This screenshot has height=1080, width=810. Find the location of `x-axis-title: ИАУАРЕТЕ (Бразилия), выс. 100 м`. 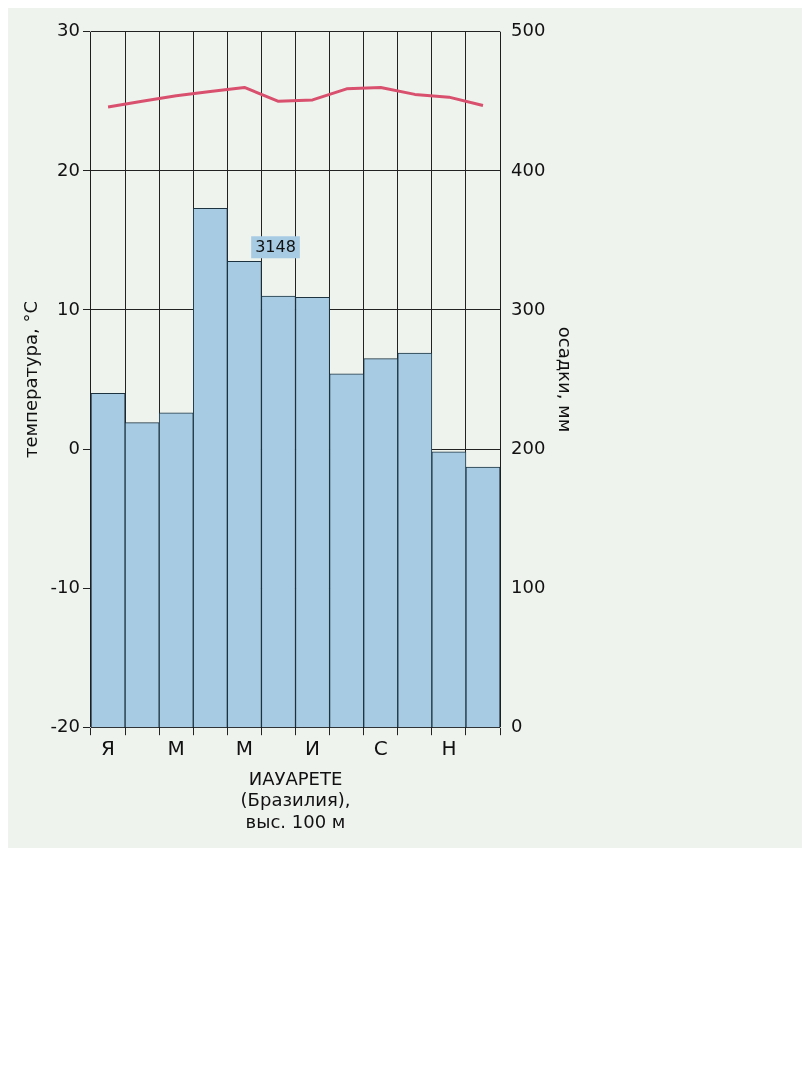

x-axis-title: ИАУАРЕТЕ (Бразилия), выс. 100 м is located at coordinates (295, 799).